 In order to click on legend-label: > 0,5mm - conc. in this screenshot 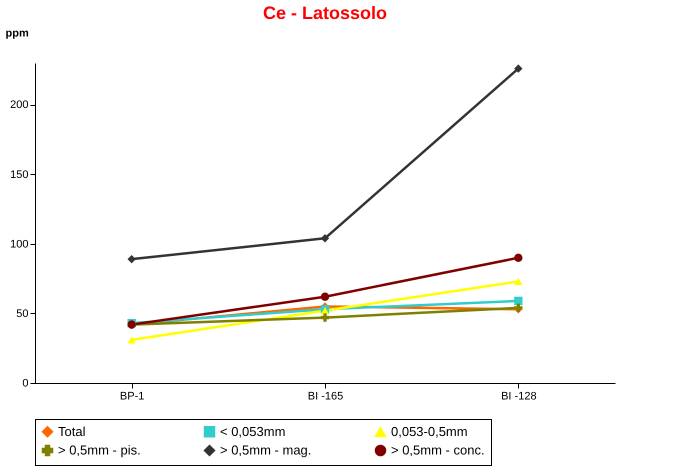, I will do `click(438, 450)`.